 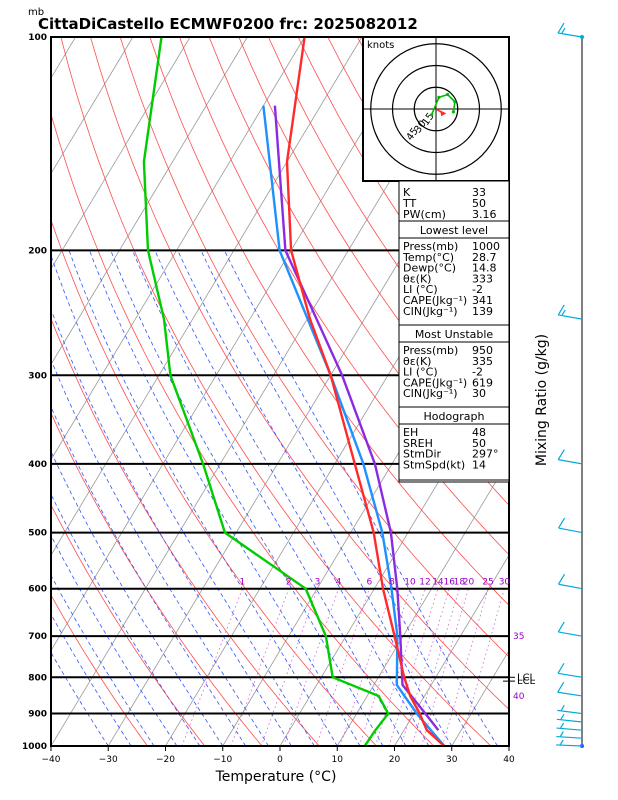 What do you see at coordinates (37, 465) in the screenshot?
I see `pressure-tick-label: 400` at bounding box center [37, 465].